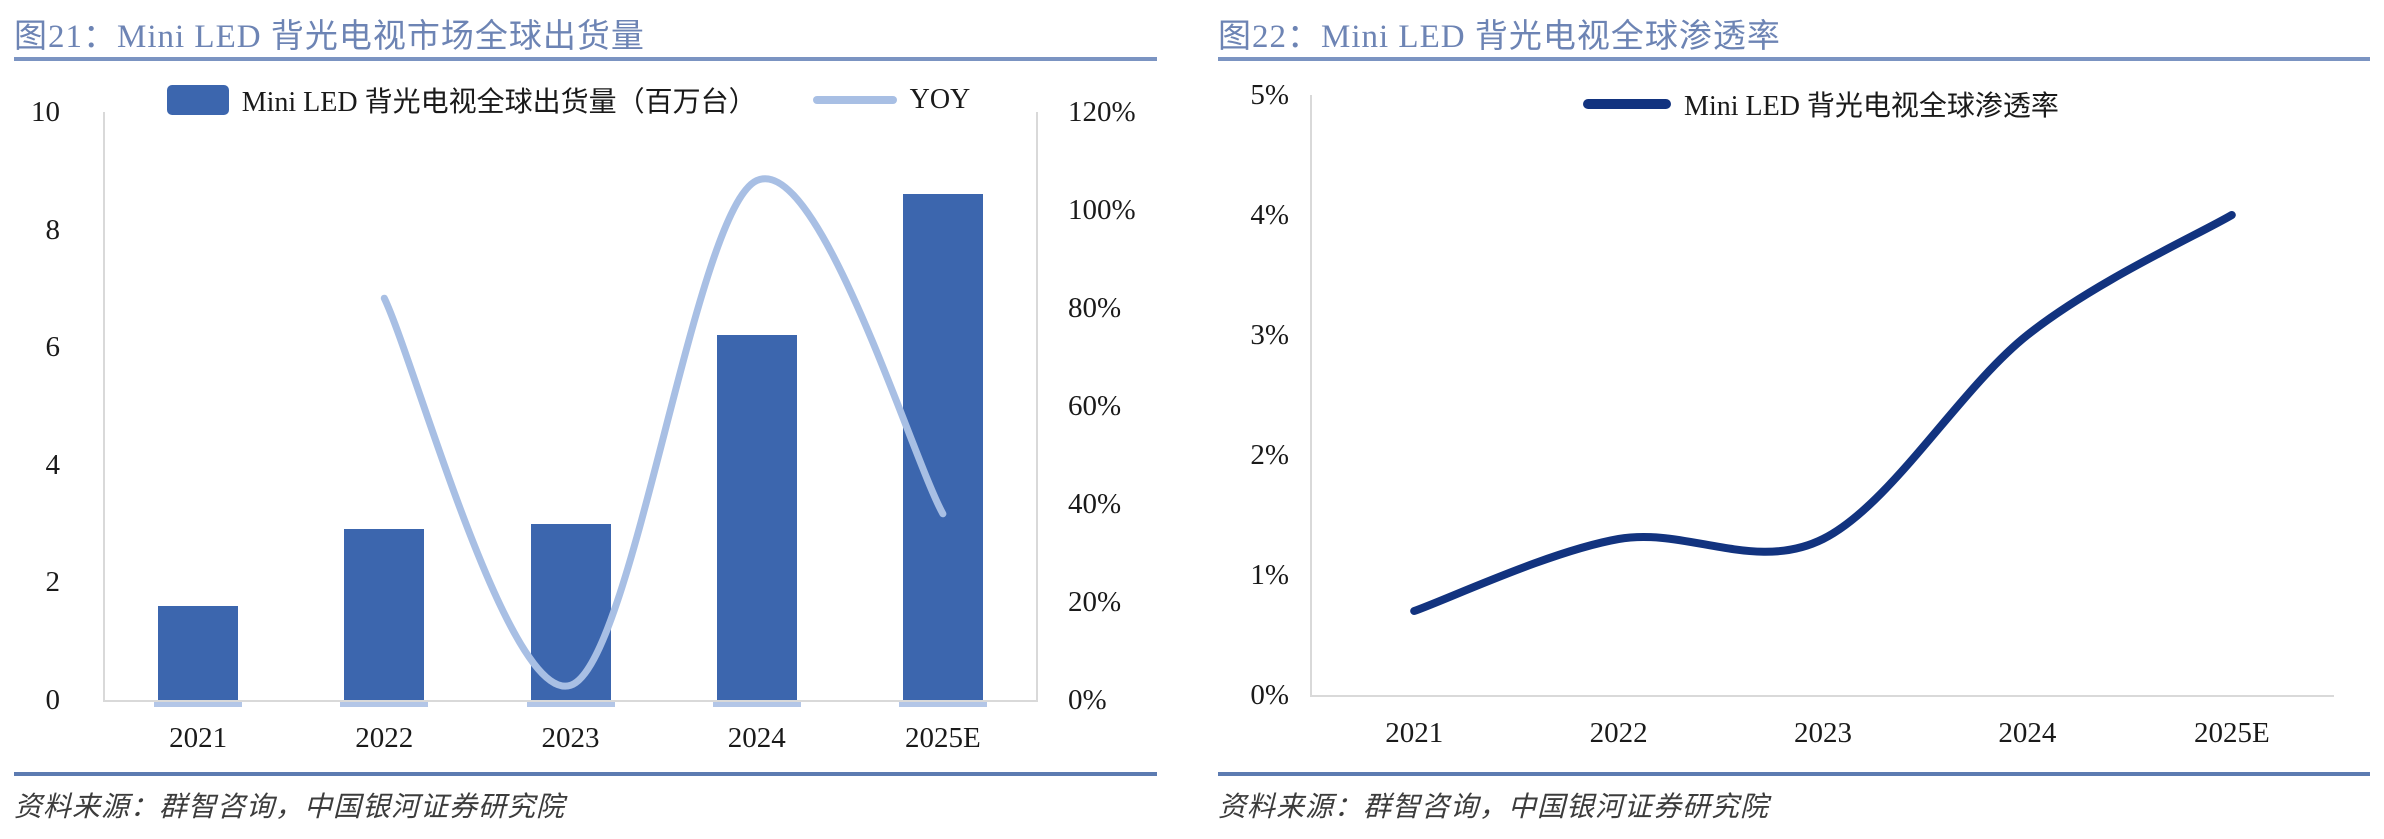 Image resolution: width=2384 pixels, height=839 pixels. Describe the element at coordinates (1871, 106) in the screenshot. I see `penetration-legend-label: Mini LED 背光电视全球渗透率` at that location.